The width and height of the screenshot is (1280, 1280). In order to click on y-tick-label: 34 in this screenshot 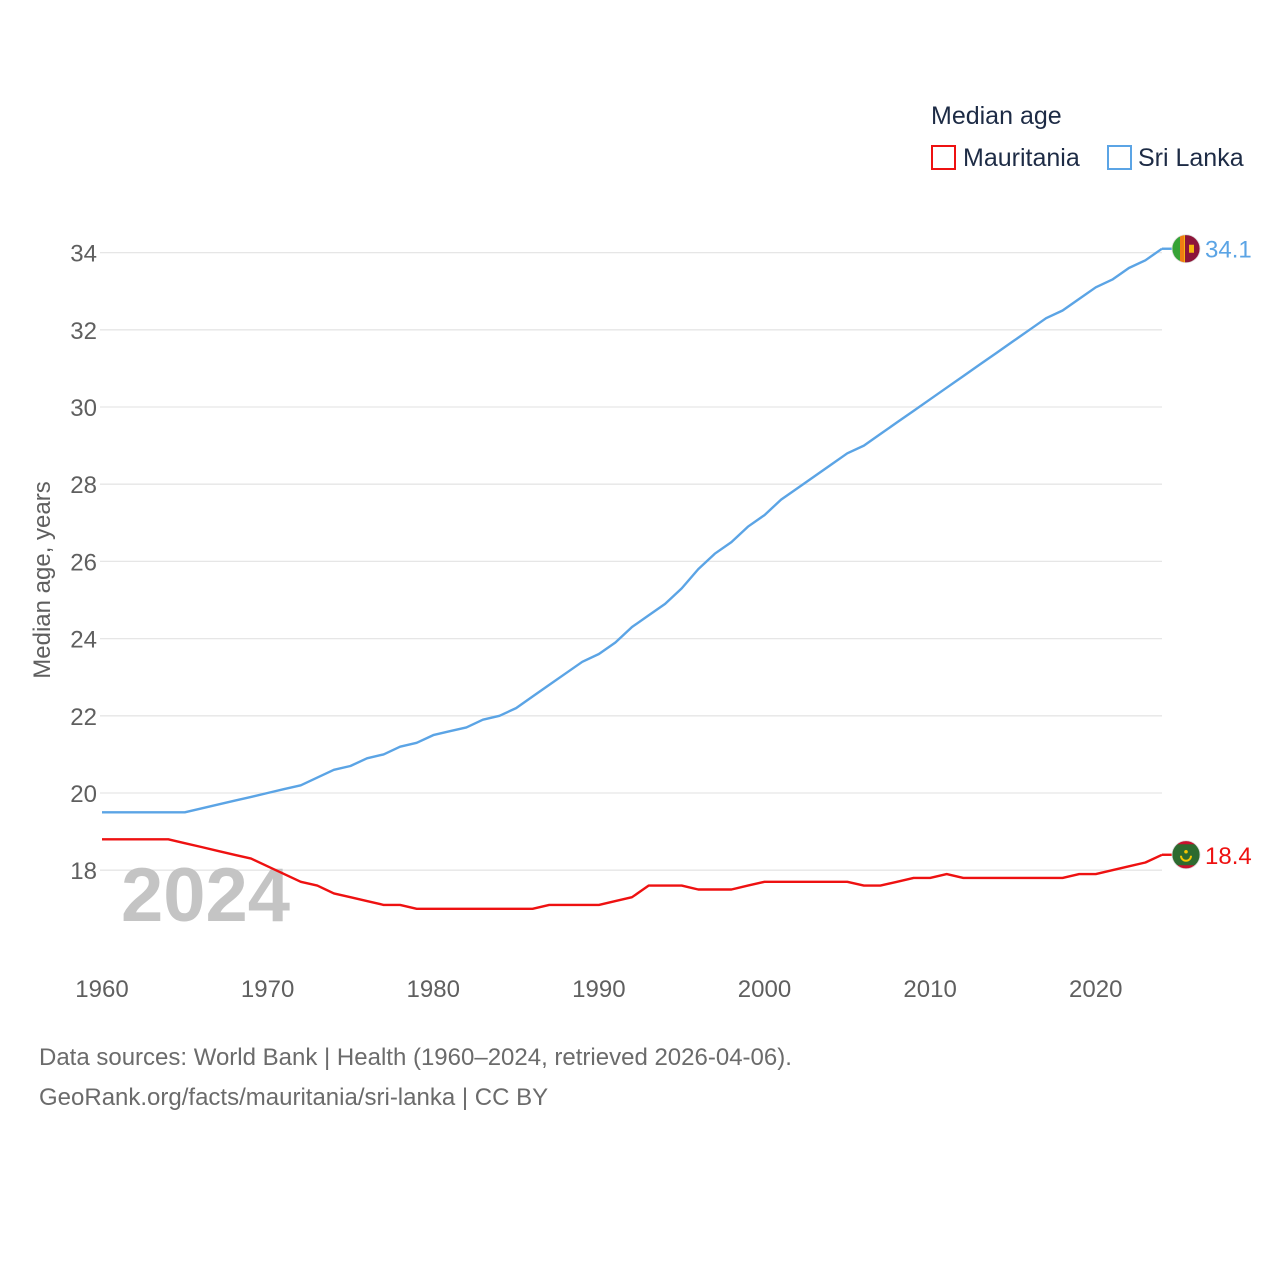, I will do `click(83, 254)`.